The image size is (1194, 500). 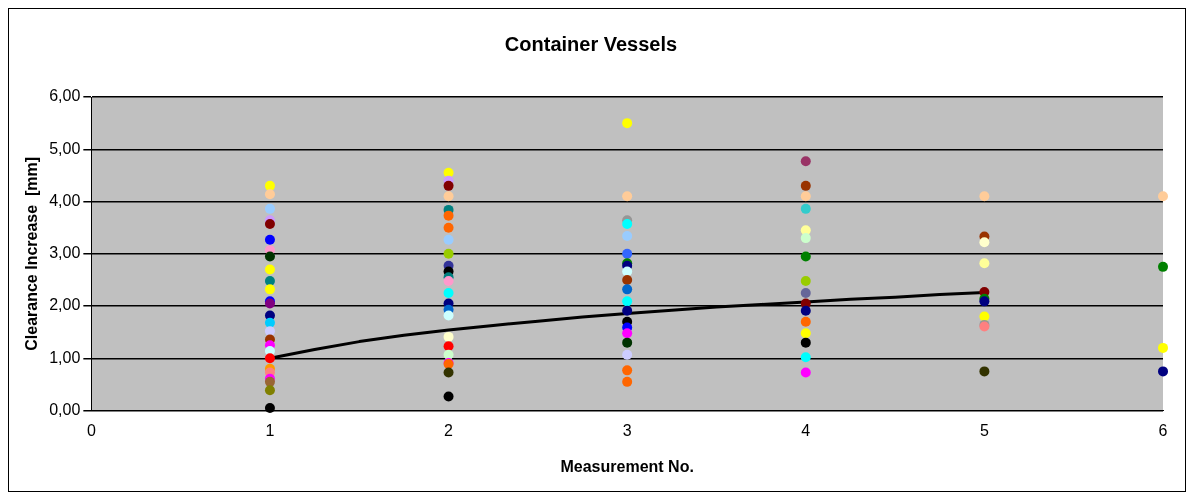 I want to click on y-tick-label: 0,00, so click(x=65, y=410).